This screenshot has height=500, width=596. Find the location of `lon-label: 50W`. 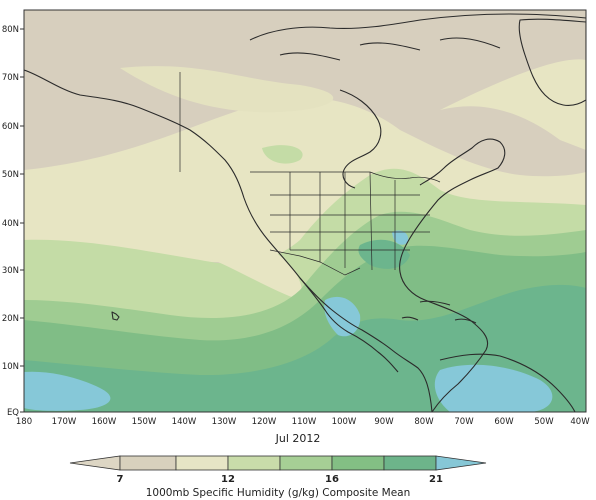

lon-label: 50W is located at coordinates (544, 422).